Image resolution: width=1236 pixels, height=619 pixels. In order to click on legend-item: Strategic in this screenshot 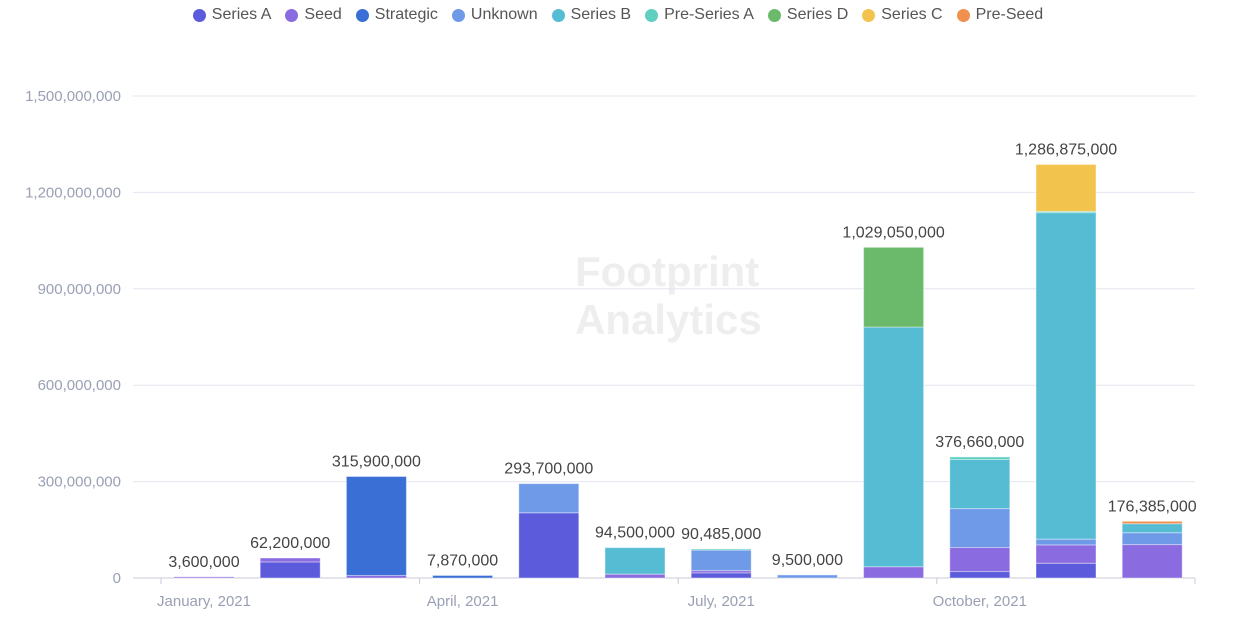, I will do `click(396, 15)`.